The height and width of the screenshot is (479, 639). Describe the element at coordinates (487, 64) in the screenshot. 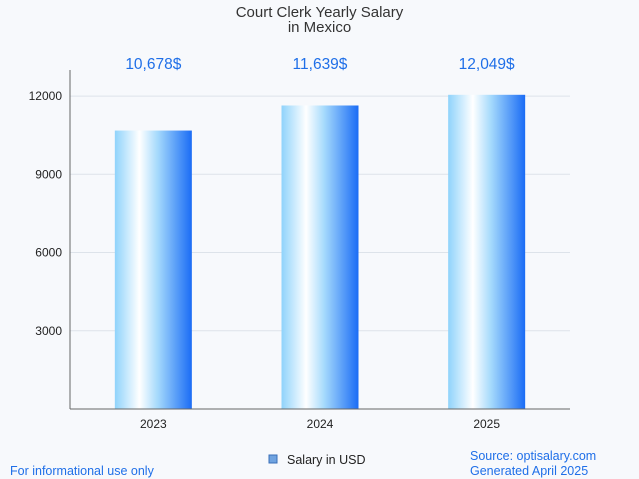

I see `data-label: 12,049$` at that location.